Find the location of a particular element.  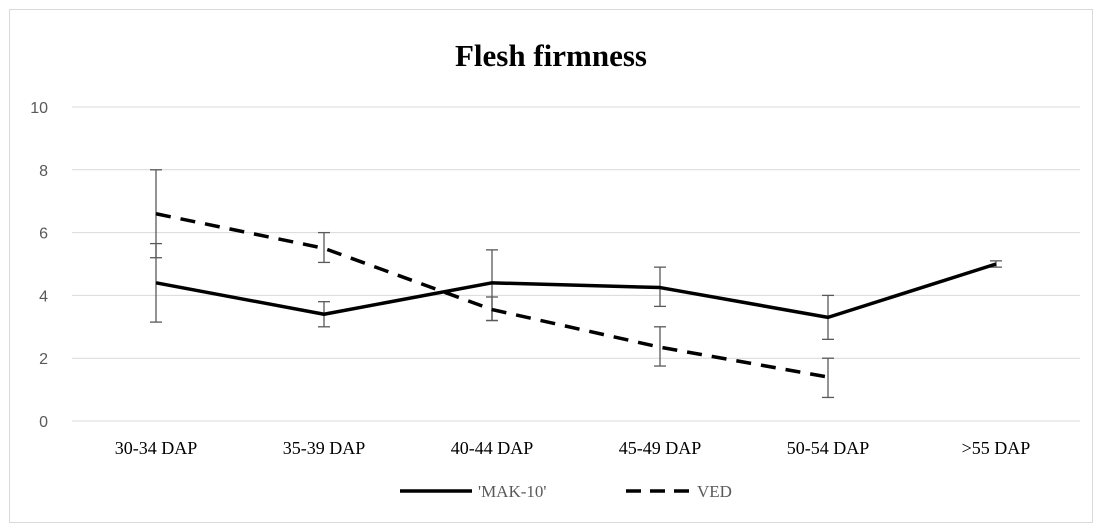

y-axis: 0 2 4 6 8 10 is located at coordinates (39, 265).